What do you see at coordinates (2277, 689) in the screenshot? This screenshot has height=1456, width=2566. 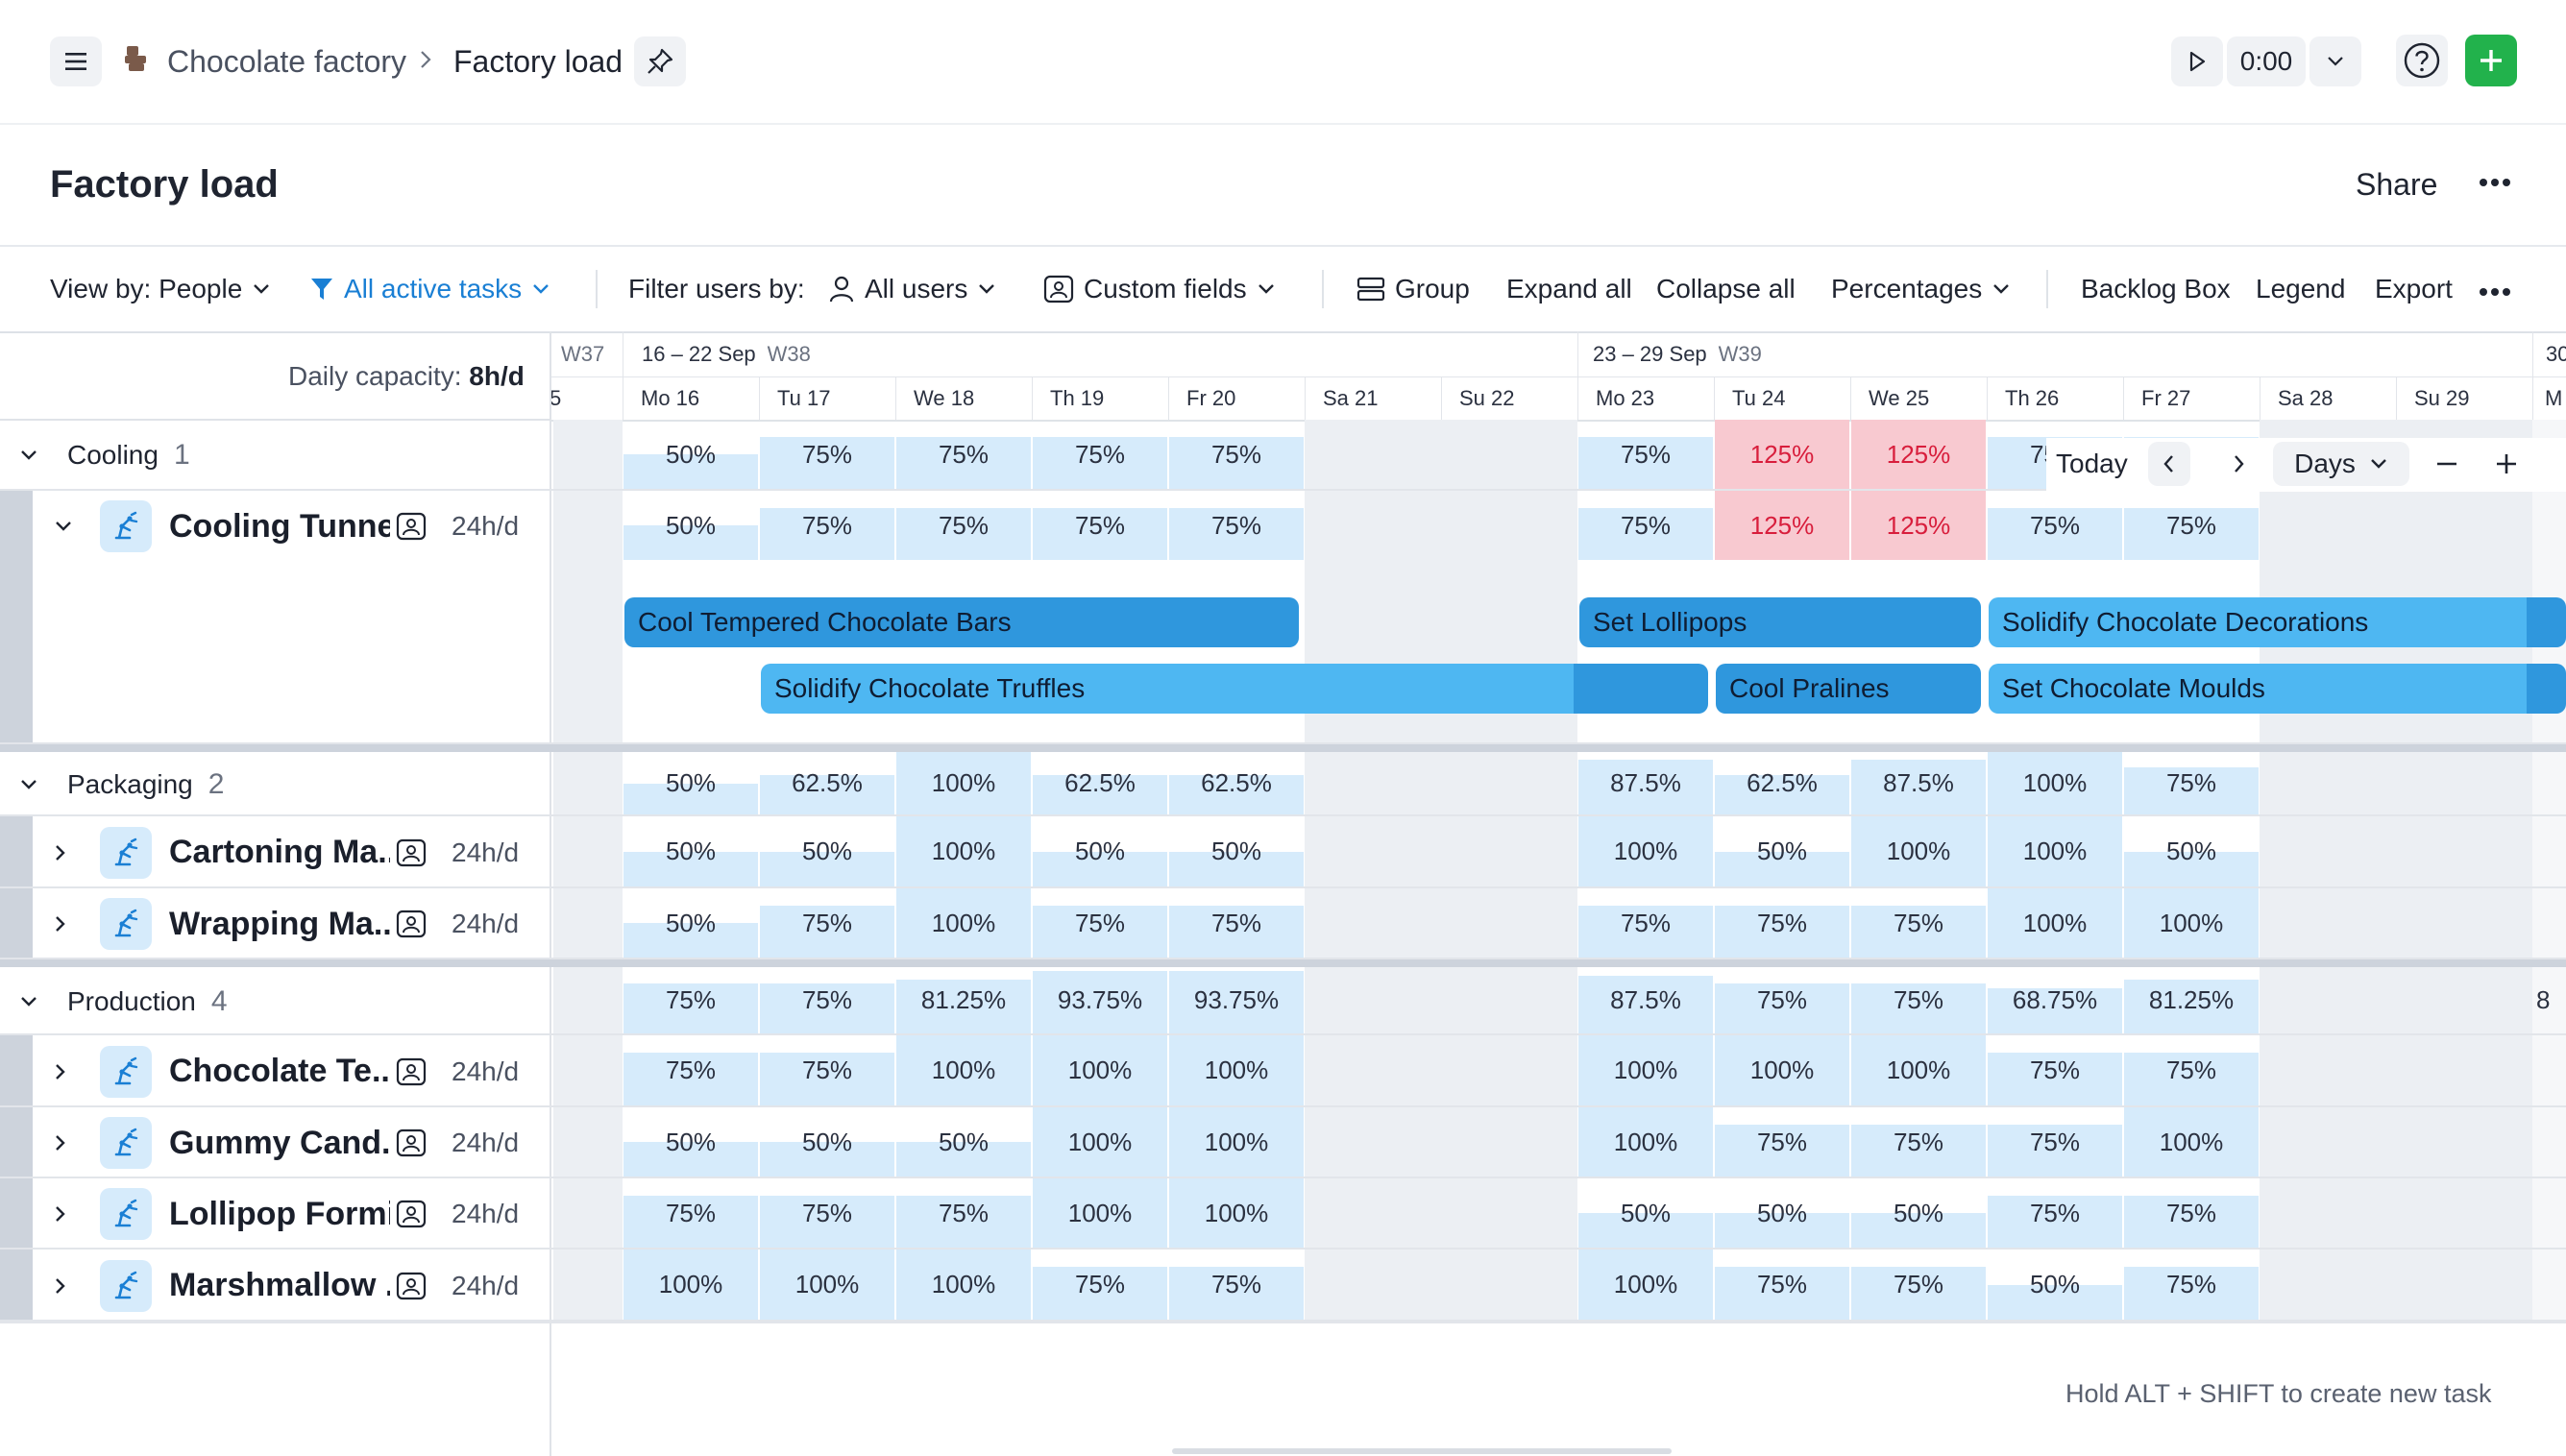 I see `task-bar: Set Chocolate Moulds` at bounding box center [2277, 689].